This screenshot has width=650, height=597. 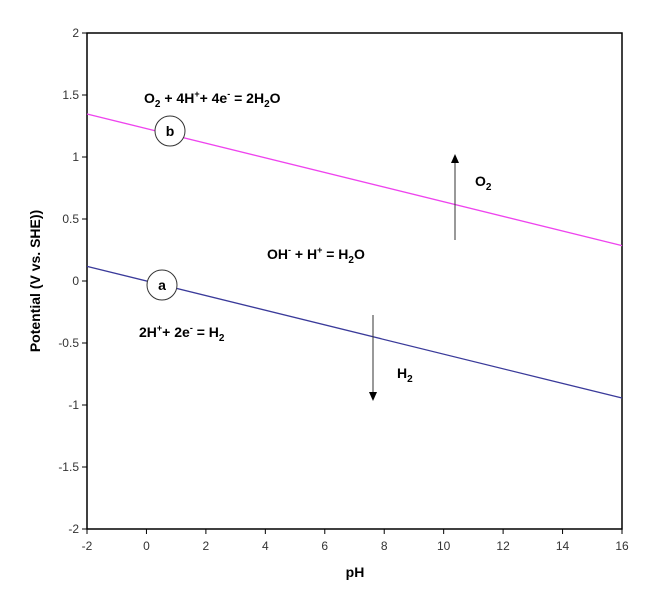 I want to click on equation-oxygen-reduction: O2 + 4H++ 4e- = 2H2O, so click(x=212, y=99).